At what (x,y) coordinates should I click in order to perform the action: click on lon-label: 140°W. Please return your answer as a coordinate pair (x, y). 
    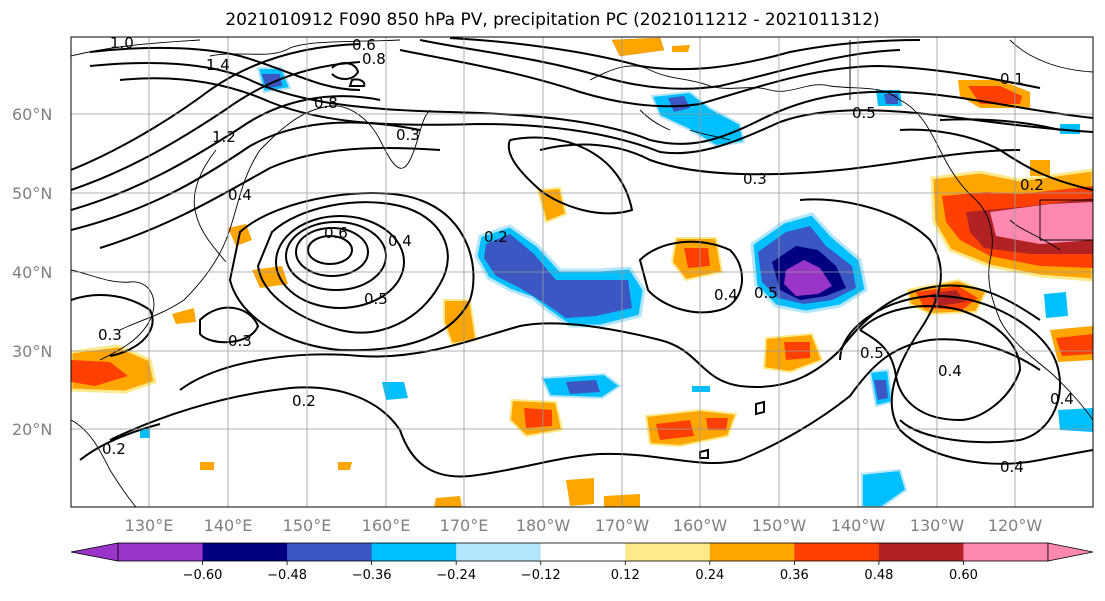
    Looking at the image, I should click on (858, 525).